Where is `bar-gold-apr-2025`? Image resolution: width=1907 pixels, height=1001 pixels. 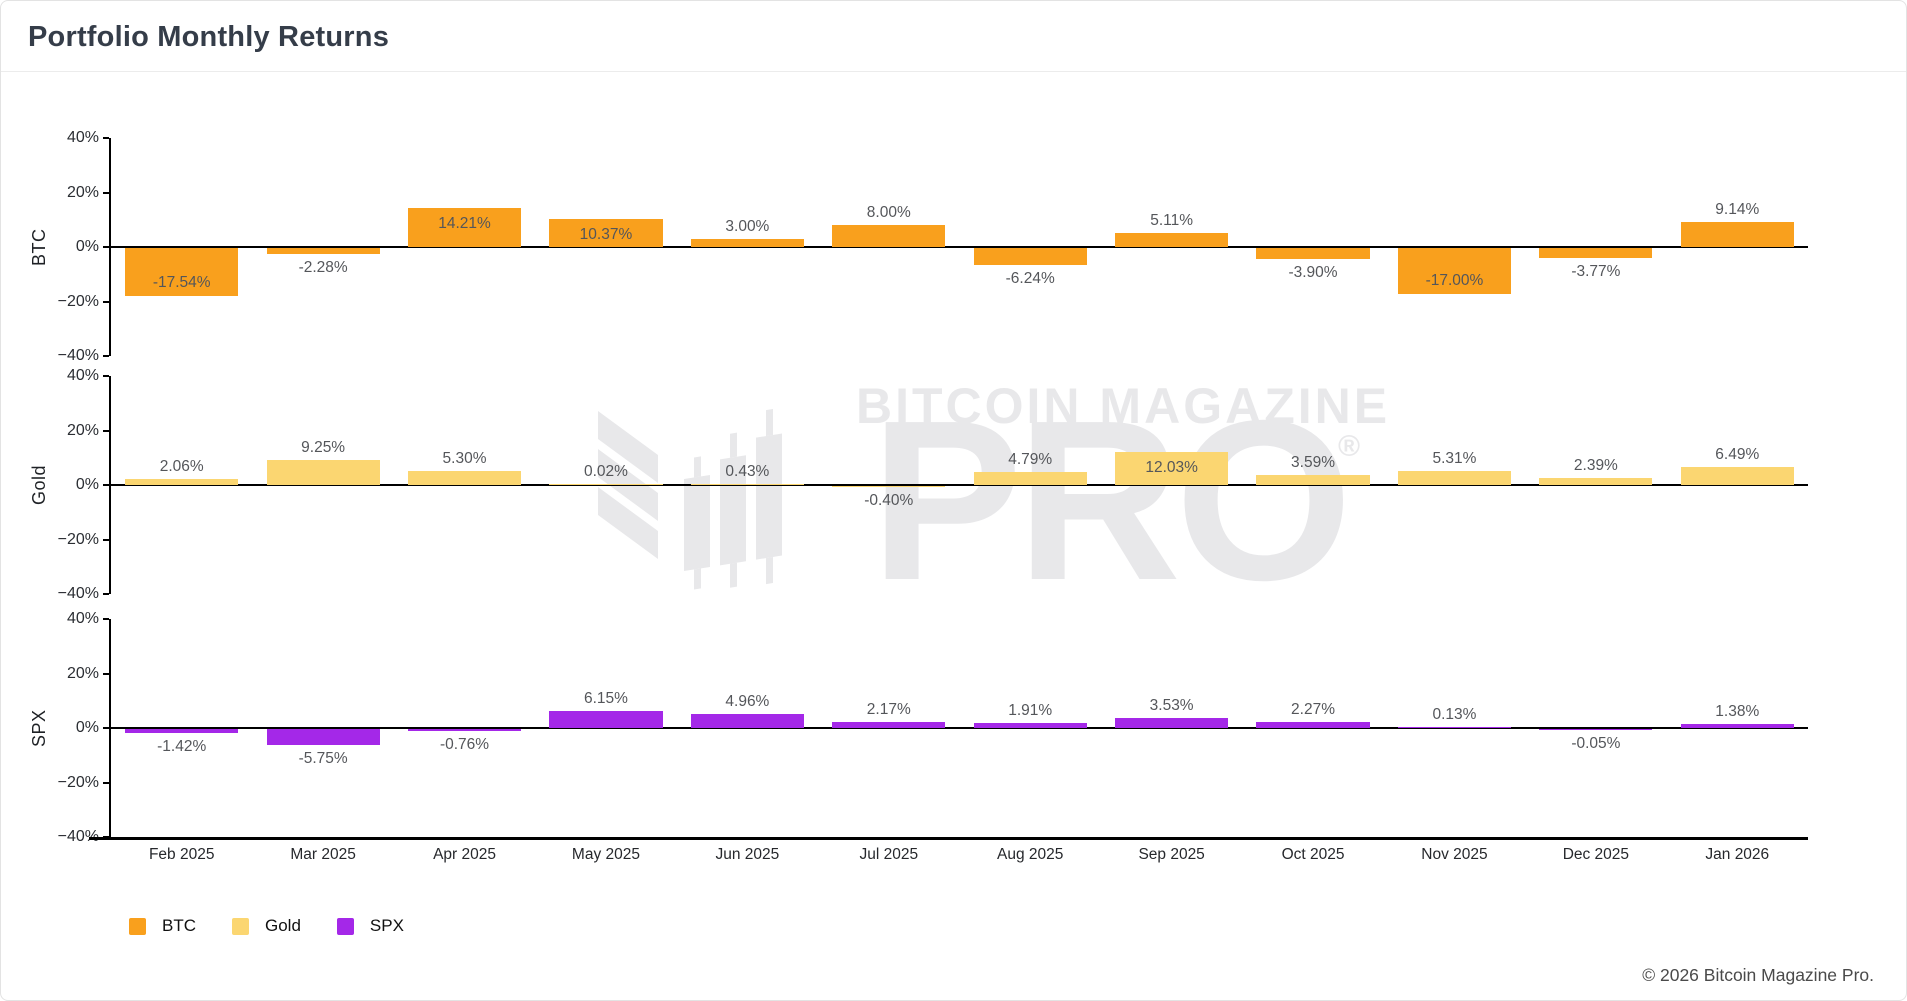 bar-gold-apr-2025 is located at coordinates (464, 477).